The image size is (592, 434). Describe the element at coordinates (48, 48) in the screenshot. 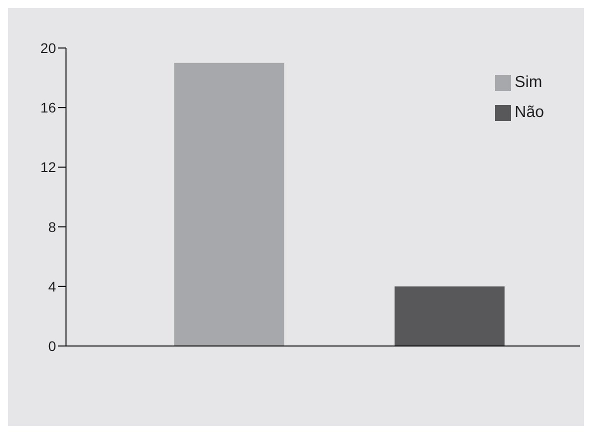

I see `y-tick-label: 20` at that location.